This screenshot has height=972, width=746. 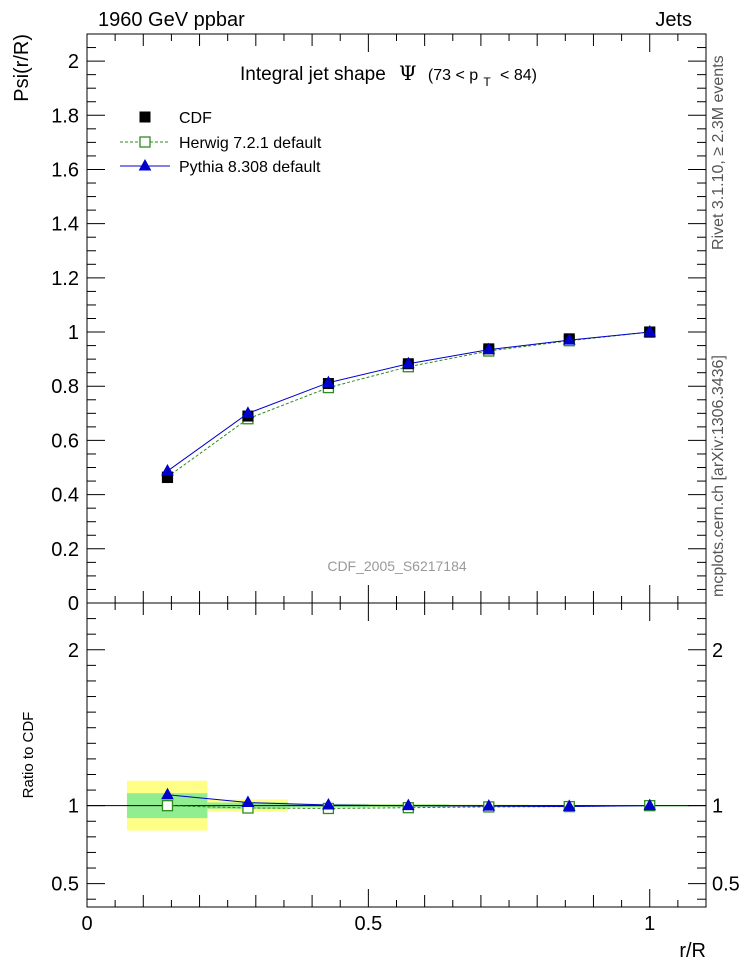 What do you see at coordinates (65, 387) in the screenshot?
I see `y-tick-label-main: 0.8` at bounding box center [65, 387].